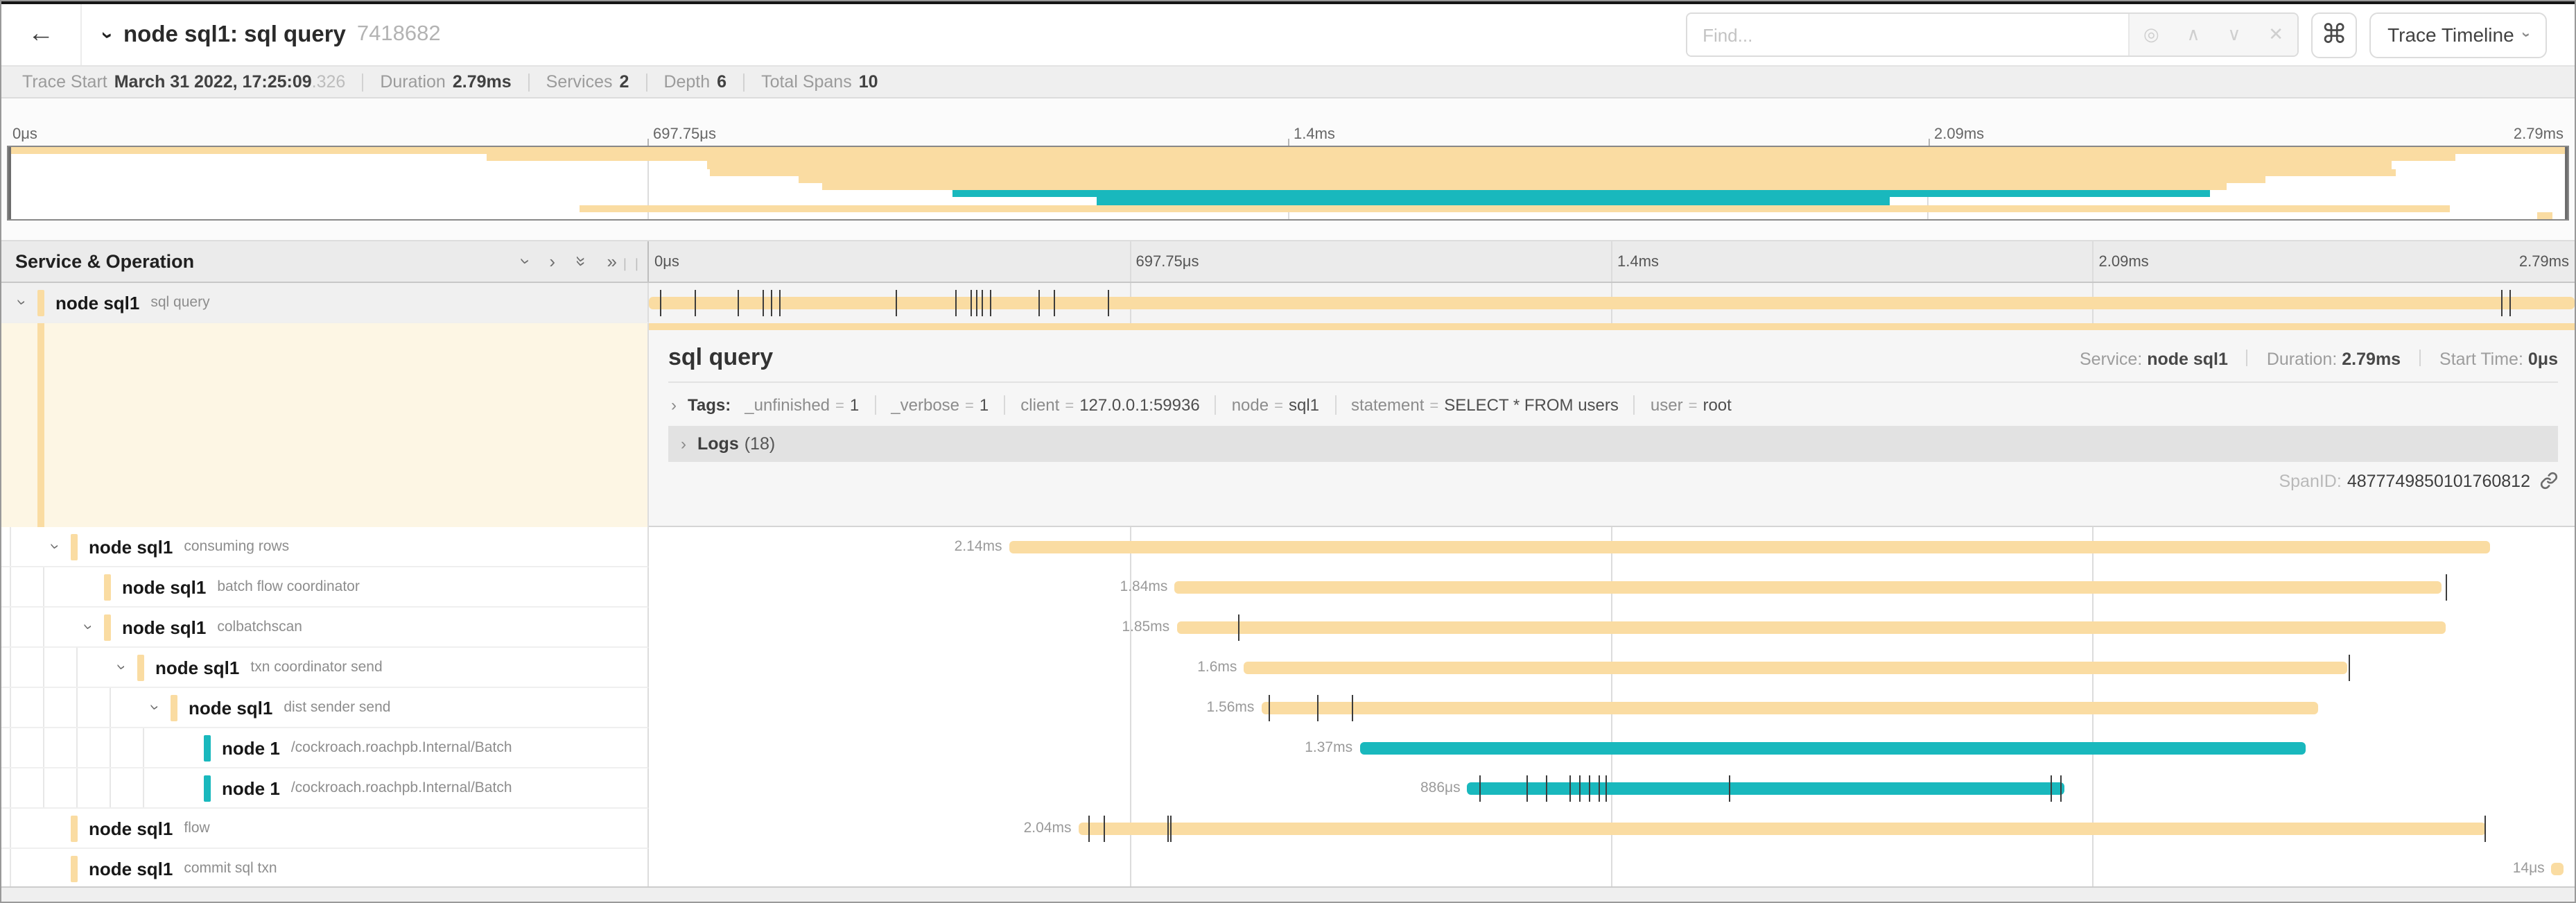 This screenshot has width=2576, height=903. Describe the element at coordinates (648, 142) in the screenshot. I see `ruler-tick` at that location.